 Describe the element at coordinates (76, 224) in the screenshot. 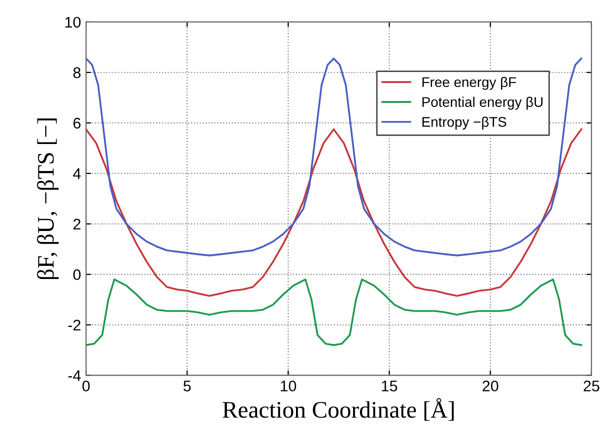

I see `y-tick-label: 2` at that location.